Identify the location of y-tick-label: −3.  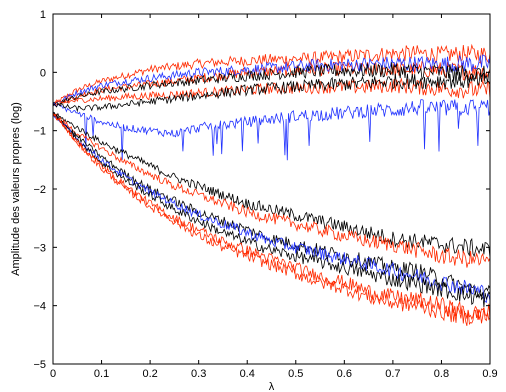
(39, 248).